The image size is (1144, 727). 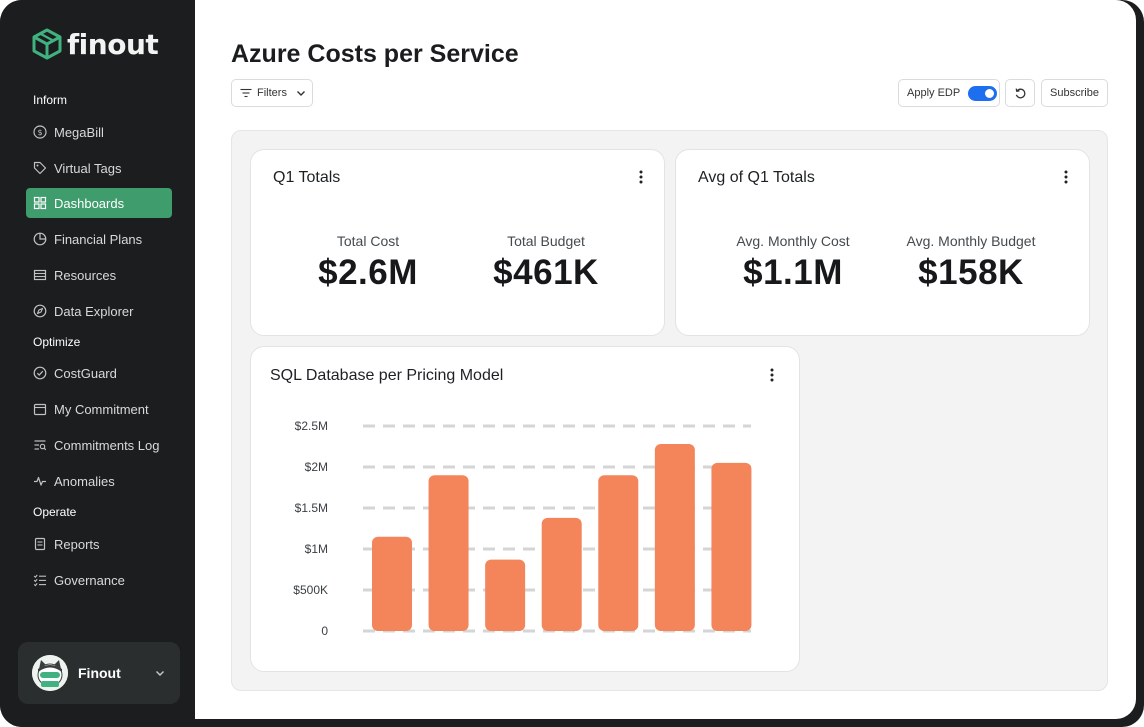 I want to click on metric-avg-monthly-cost: Avg. Monthly Cost $1.1M, so click(x=793, y=263).